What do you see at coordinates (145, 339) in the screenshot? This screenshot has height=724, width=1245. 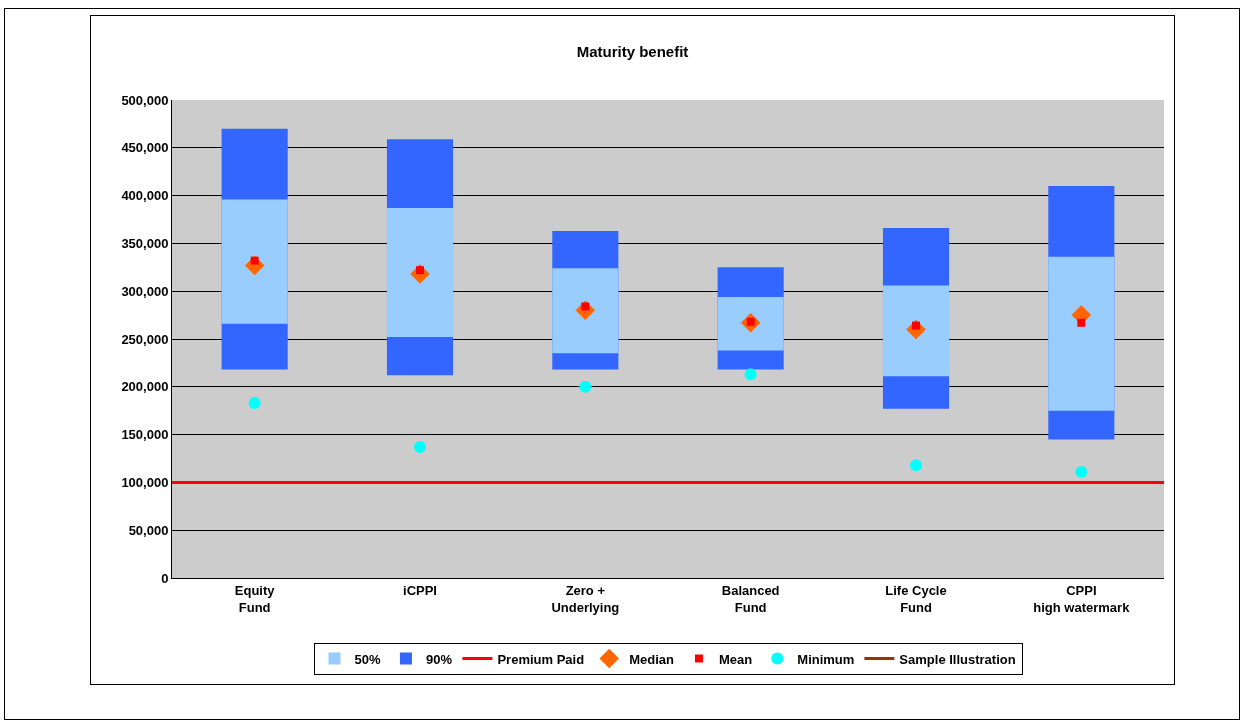 I see `y-tick-label: 250,000` at bounding box center [145, 339].